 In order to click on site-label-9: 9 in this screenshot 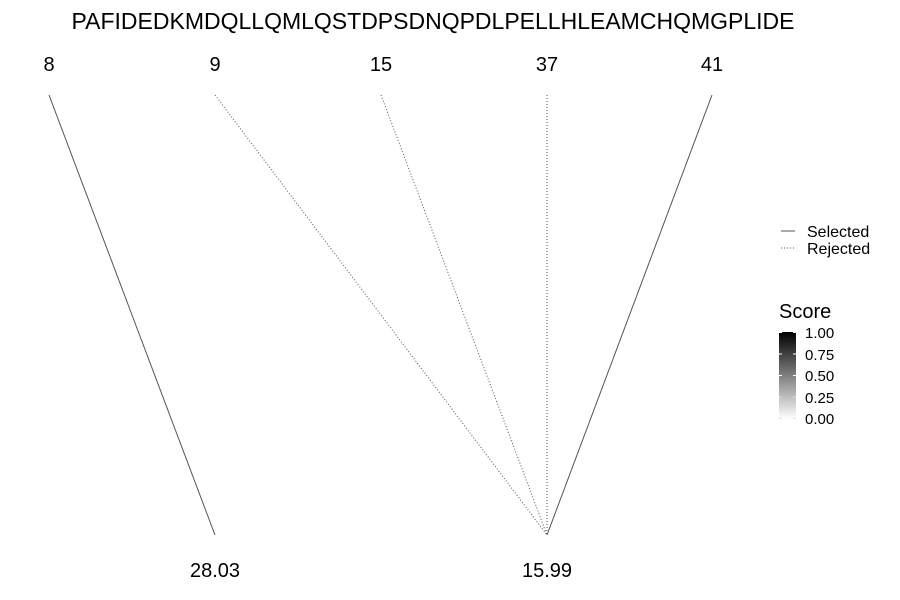, I will do `click(214, 65)`.